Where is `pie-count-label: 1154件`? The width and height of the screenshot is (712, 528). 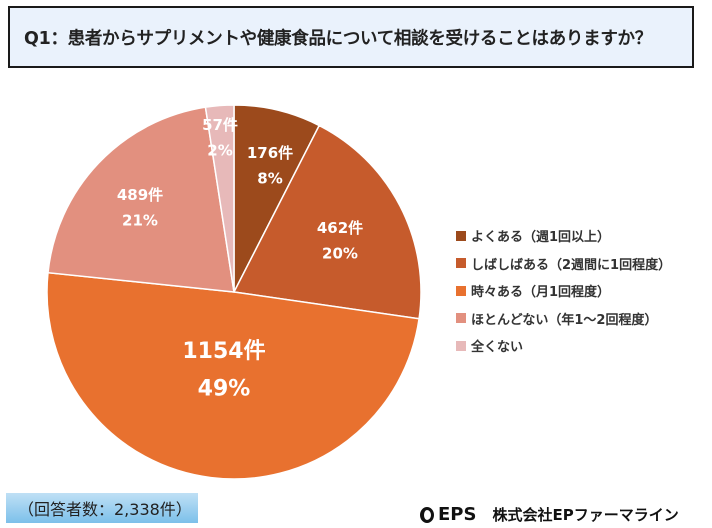 pie-count-label: 1154件 is located at coordinates (223, 351).